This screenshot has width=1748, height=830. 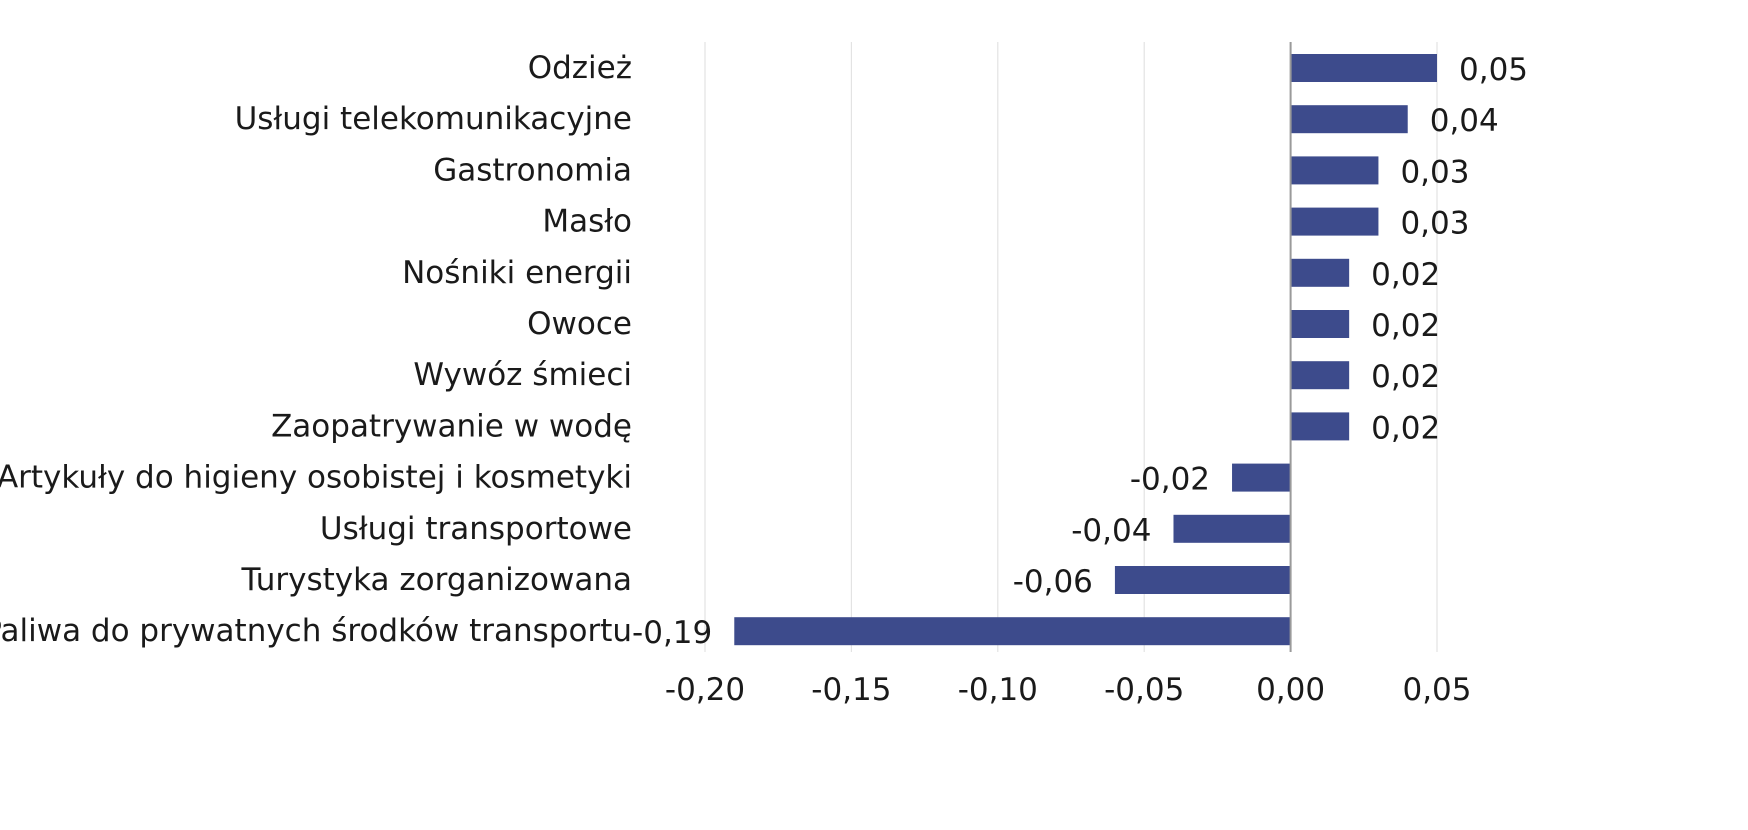 What do you see at coordinates (1290, 690) in the screenshot?
I see `x-tick-label: 0,00` at bounding box center [1290, 690].